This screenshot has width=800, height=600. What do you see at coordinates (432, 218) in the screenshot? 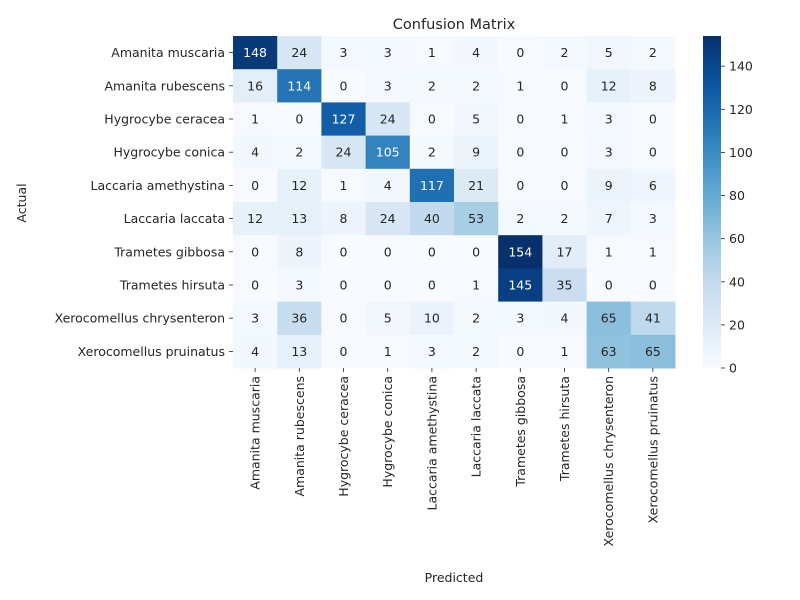
I see `cell-value-label: 40` at bounding box center [432, 218].